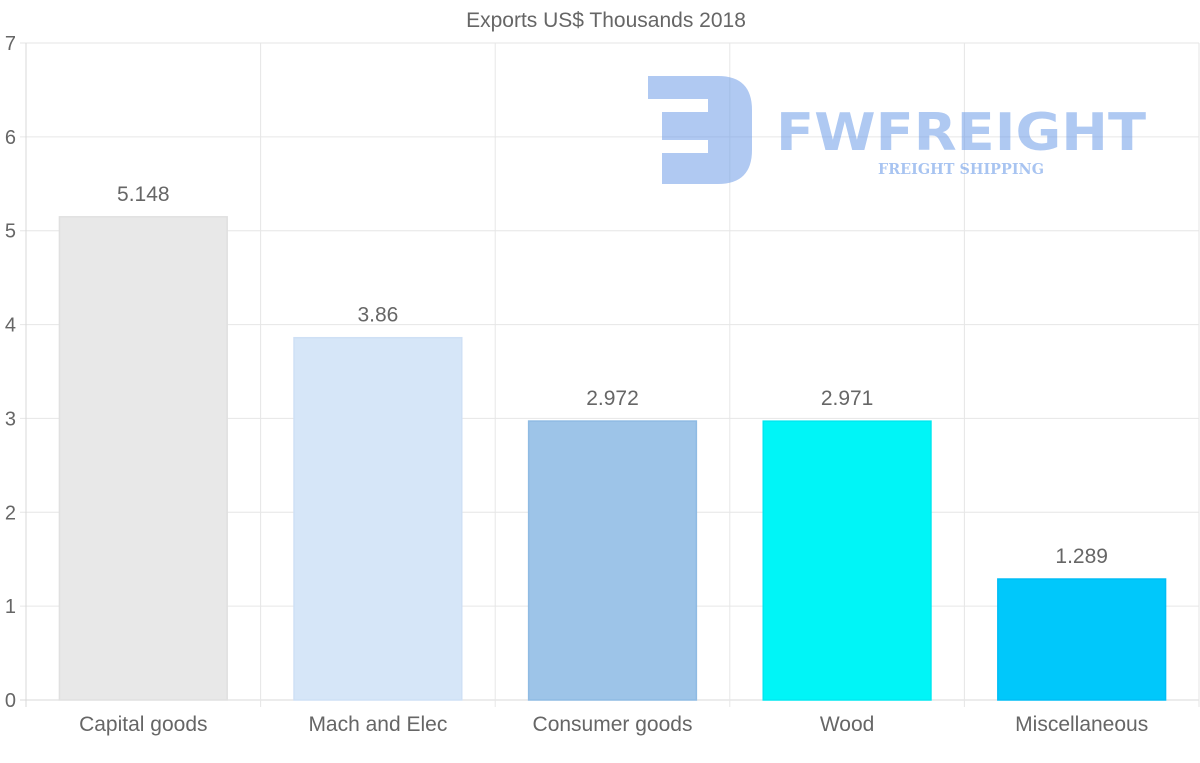 This screenshot has height=763, width=1200. What do you see at coordinates (606, 20) in the screenshot?
I see `chart-title: Exports US$ Thousands 2018` at bounding box center [606, 20].